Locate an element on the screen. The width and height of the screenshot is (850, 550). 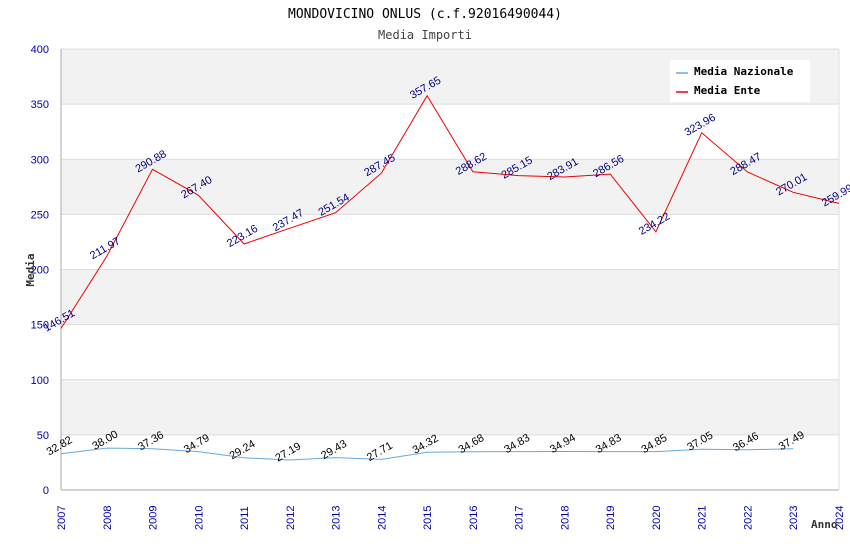
data-label: 34.85 is located at coordinates (655, 444).